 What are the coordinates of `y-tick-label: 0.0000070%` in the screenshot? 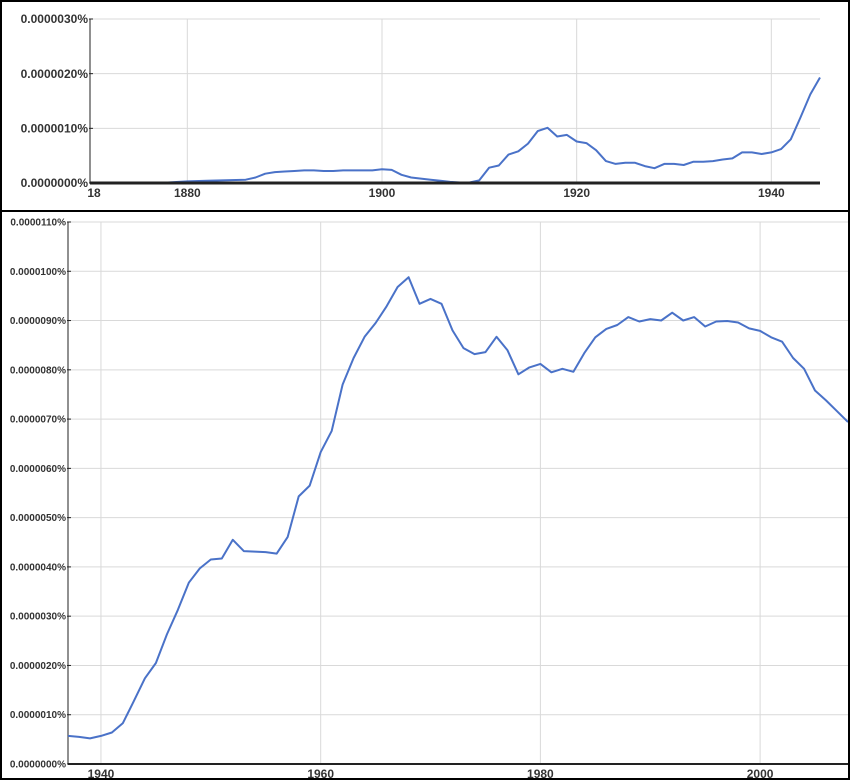 It's located at (38, 420).